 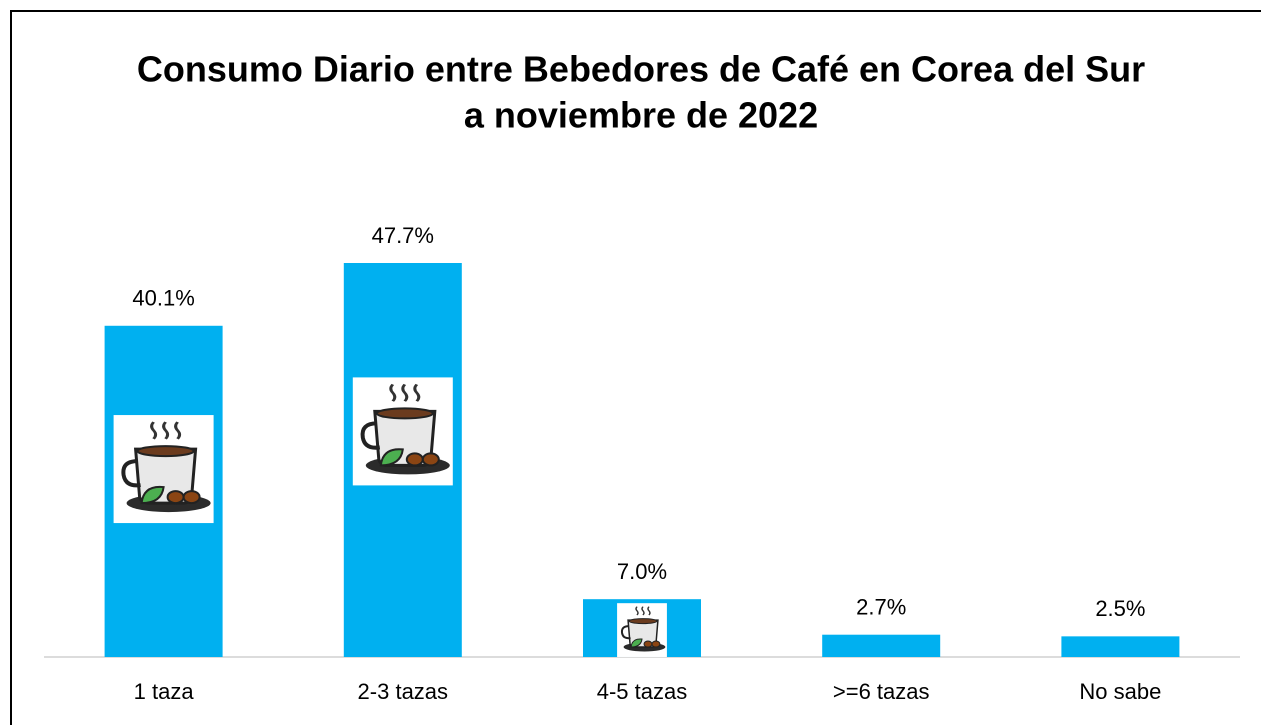 What do you see at coordinates (1120, 608) in the screenshot?
I see `data-label: 2.5%` at bounding box center [1120, 608].